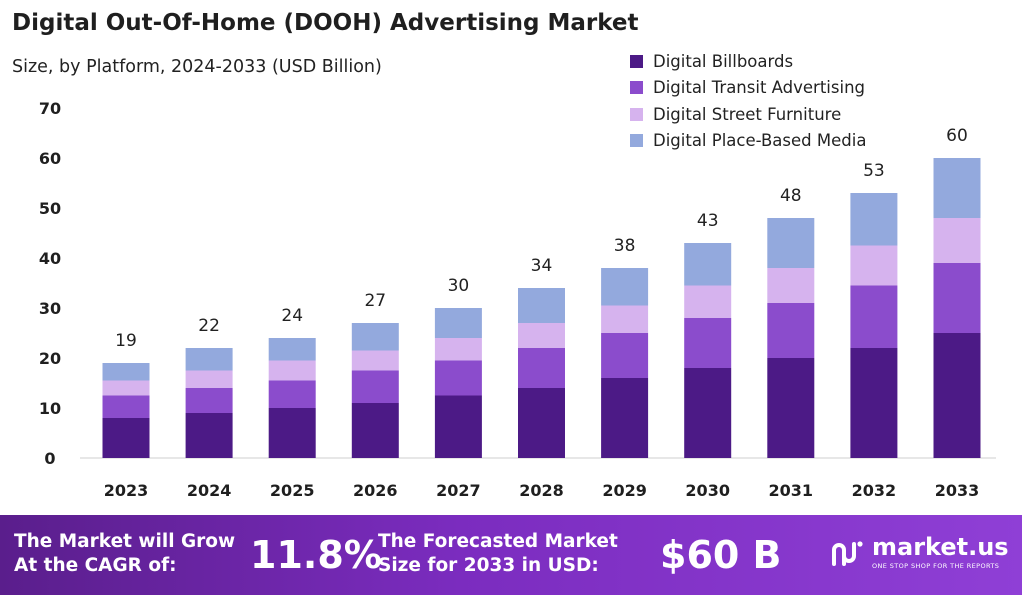  I want to click on cagr-value: 11.8%, so click(316, 555).